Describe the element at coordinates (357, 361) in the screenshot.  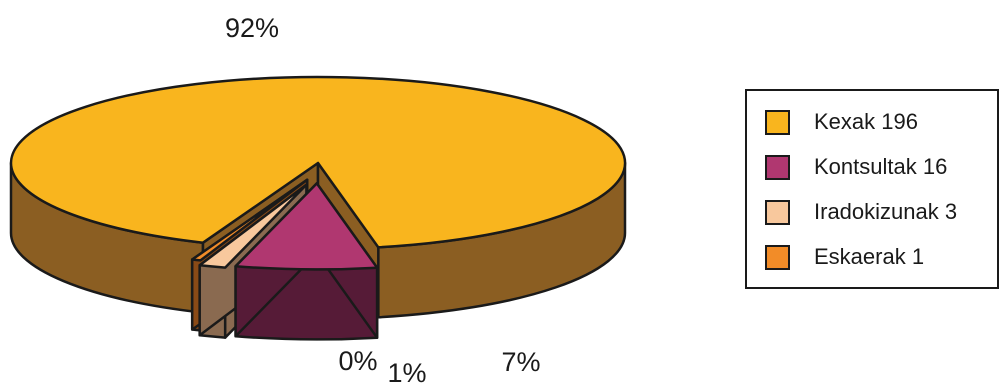
I see `pct-label-eskaerak: 0%` at that location.